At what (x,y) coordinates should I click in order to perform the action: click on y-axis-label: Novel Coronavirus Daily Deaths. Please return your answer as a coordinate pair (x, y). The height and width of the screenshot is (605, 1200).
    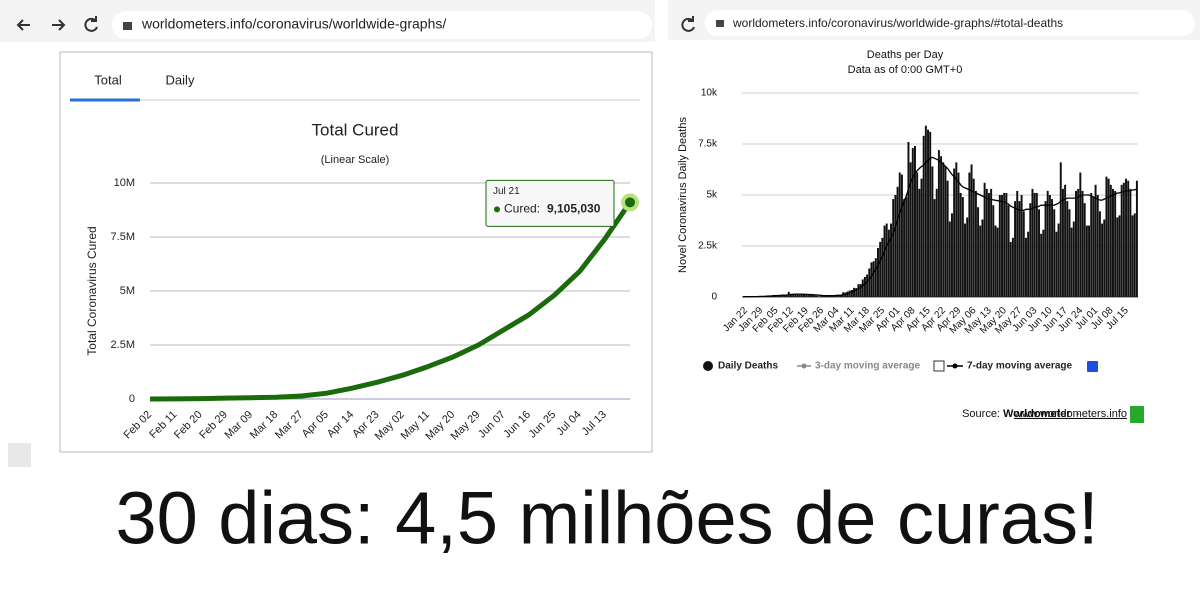
    Looking at the image, I should click on (683, 195).